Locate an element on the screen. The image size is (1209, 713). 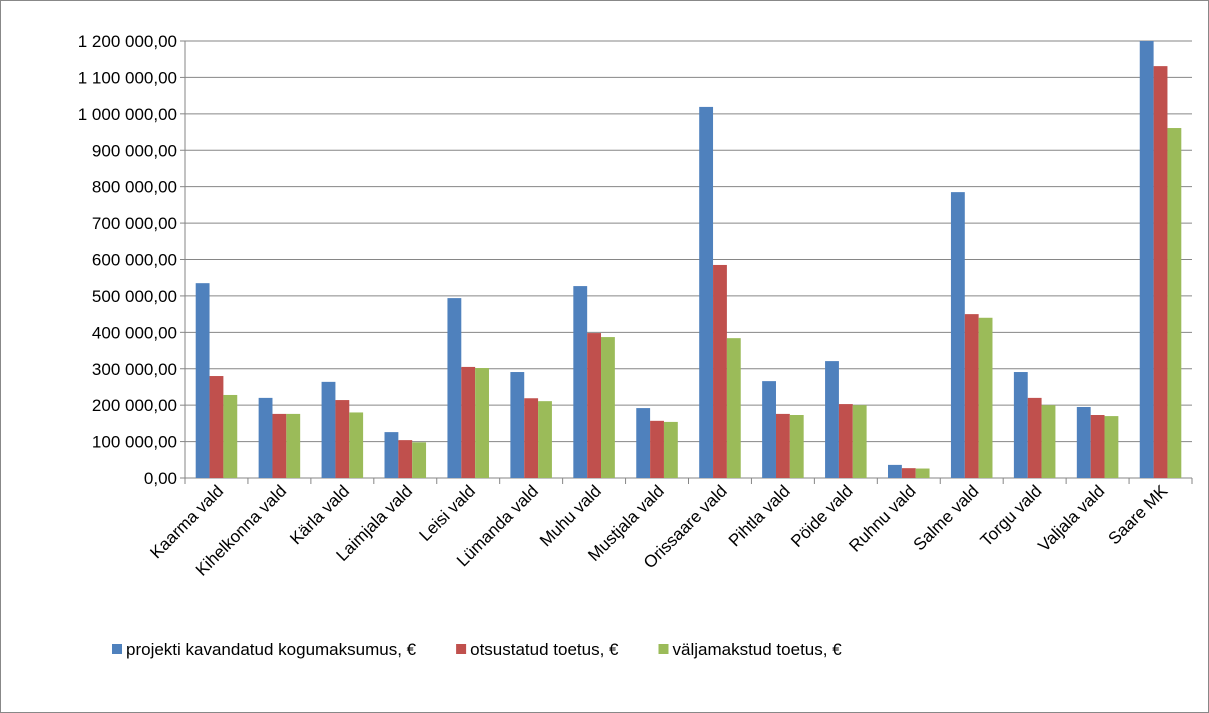
y-tick-label: 1 100 000,00 is located at coordinates (127, 77).